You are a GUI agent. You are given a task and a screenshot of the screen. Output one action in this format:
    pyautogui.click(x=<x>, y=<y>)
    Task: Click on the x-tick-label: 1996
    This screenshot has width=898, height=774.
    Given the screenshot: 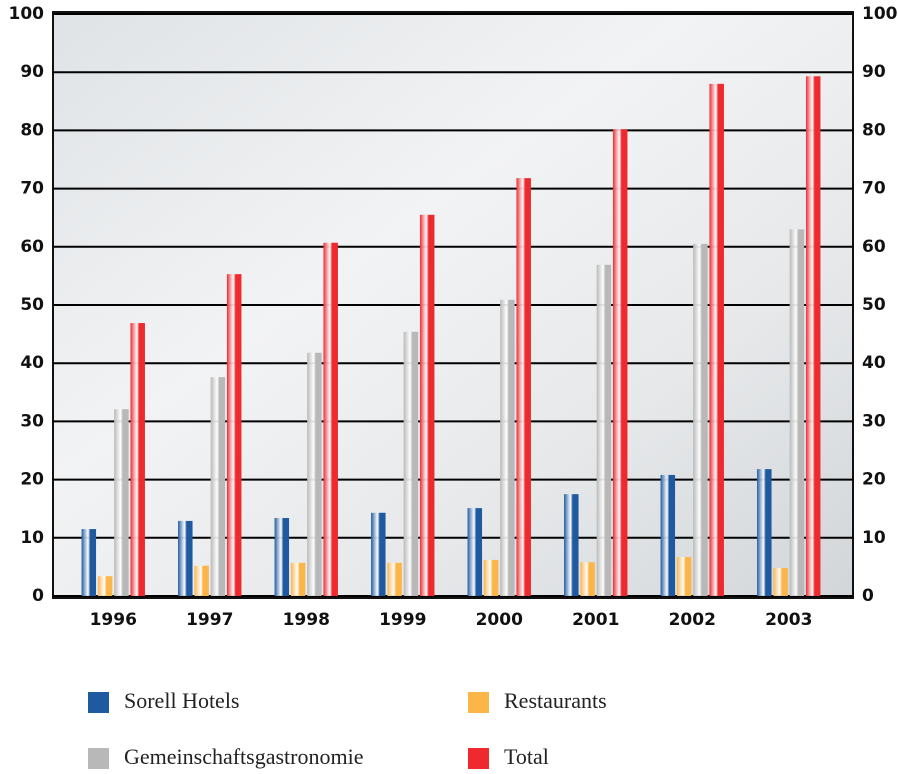 What is the action you would take?
    pyautogui.click(x=113, y=620)
    